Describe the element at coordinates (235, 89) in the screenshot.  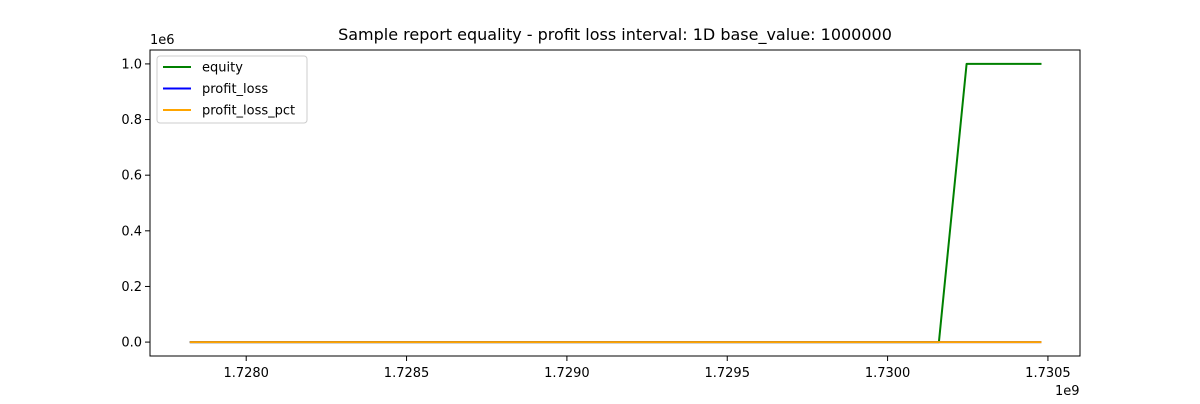
I see `legend-label-profit-loss: profit_loss` at that location.